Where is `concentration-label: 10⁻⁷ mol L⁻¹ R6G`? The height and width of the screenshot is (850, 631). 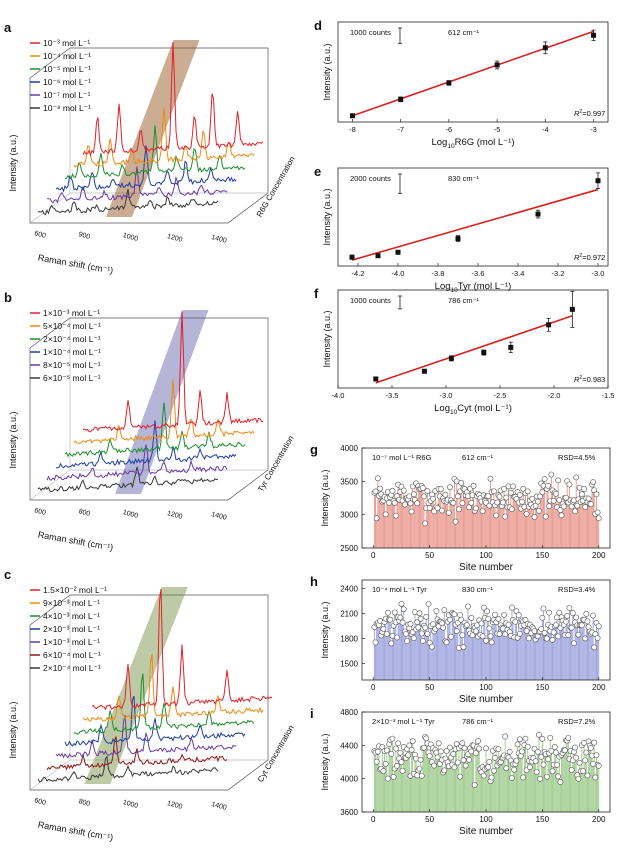
concentration-label: 10⁻⁷ mol L⁻¹ R6G is located at coordinates (402, 457).